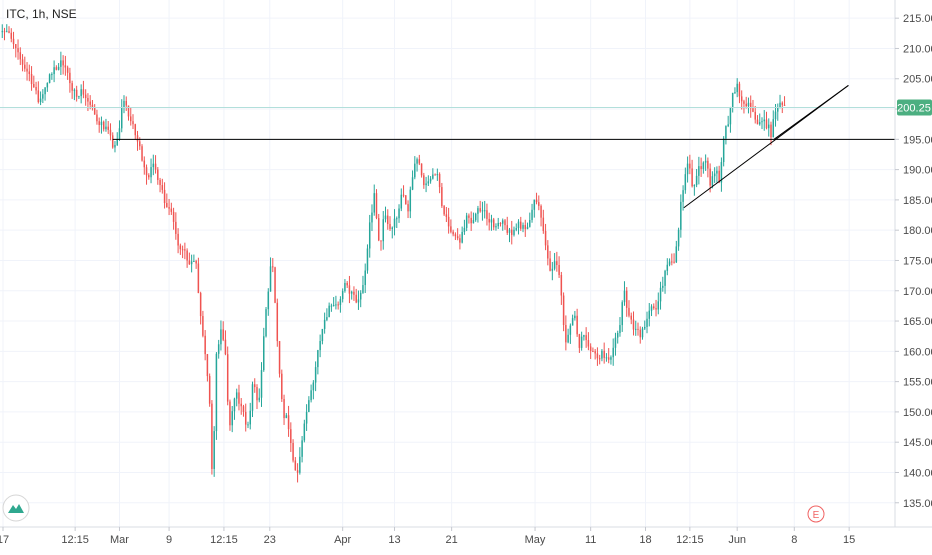  What do you see at coordinates (342, 540) in the screenshot?
I see `x-tick-label: Apr` at bounding box center [342, 540].